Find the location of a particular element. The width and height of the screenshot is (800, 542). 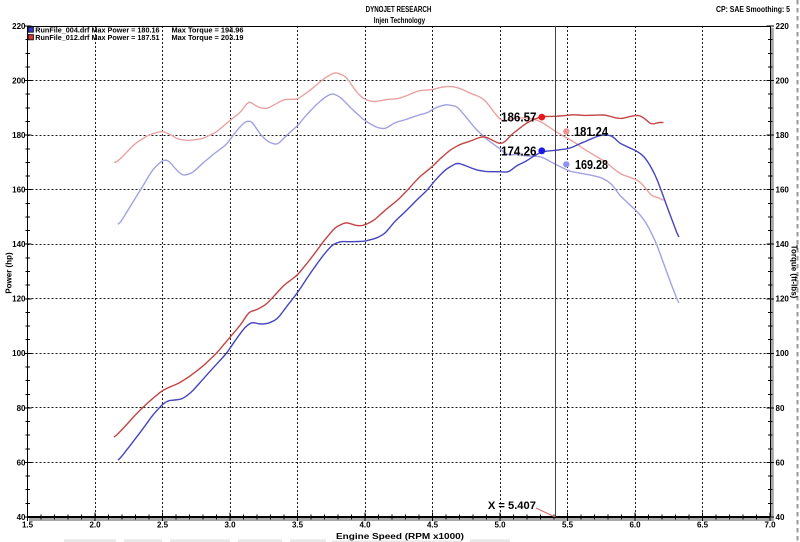

svg-text: CP: SAE Smoothing: 5 is located at coordinates (753, 9).